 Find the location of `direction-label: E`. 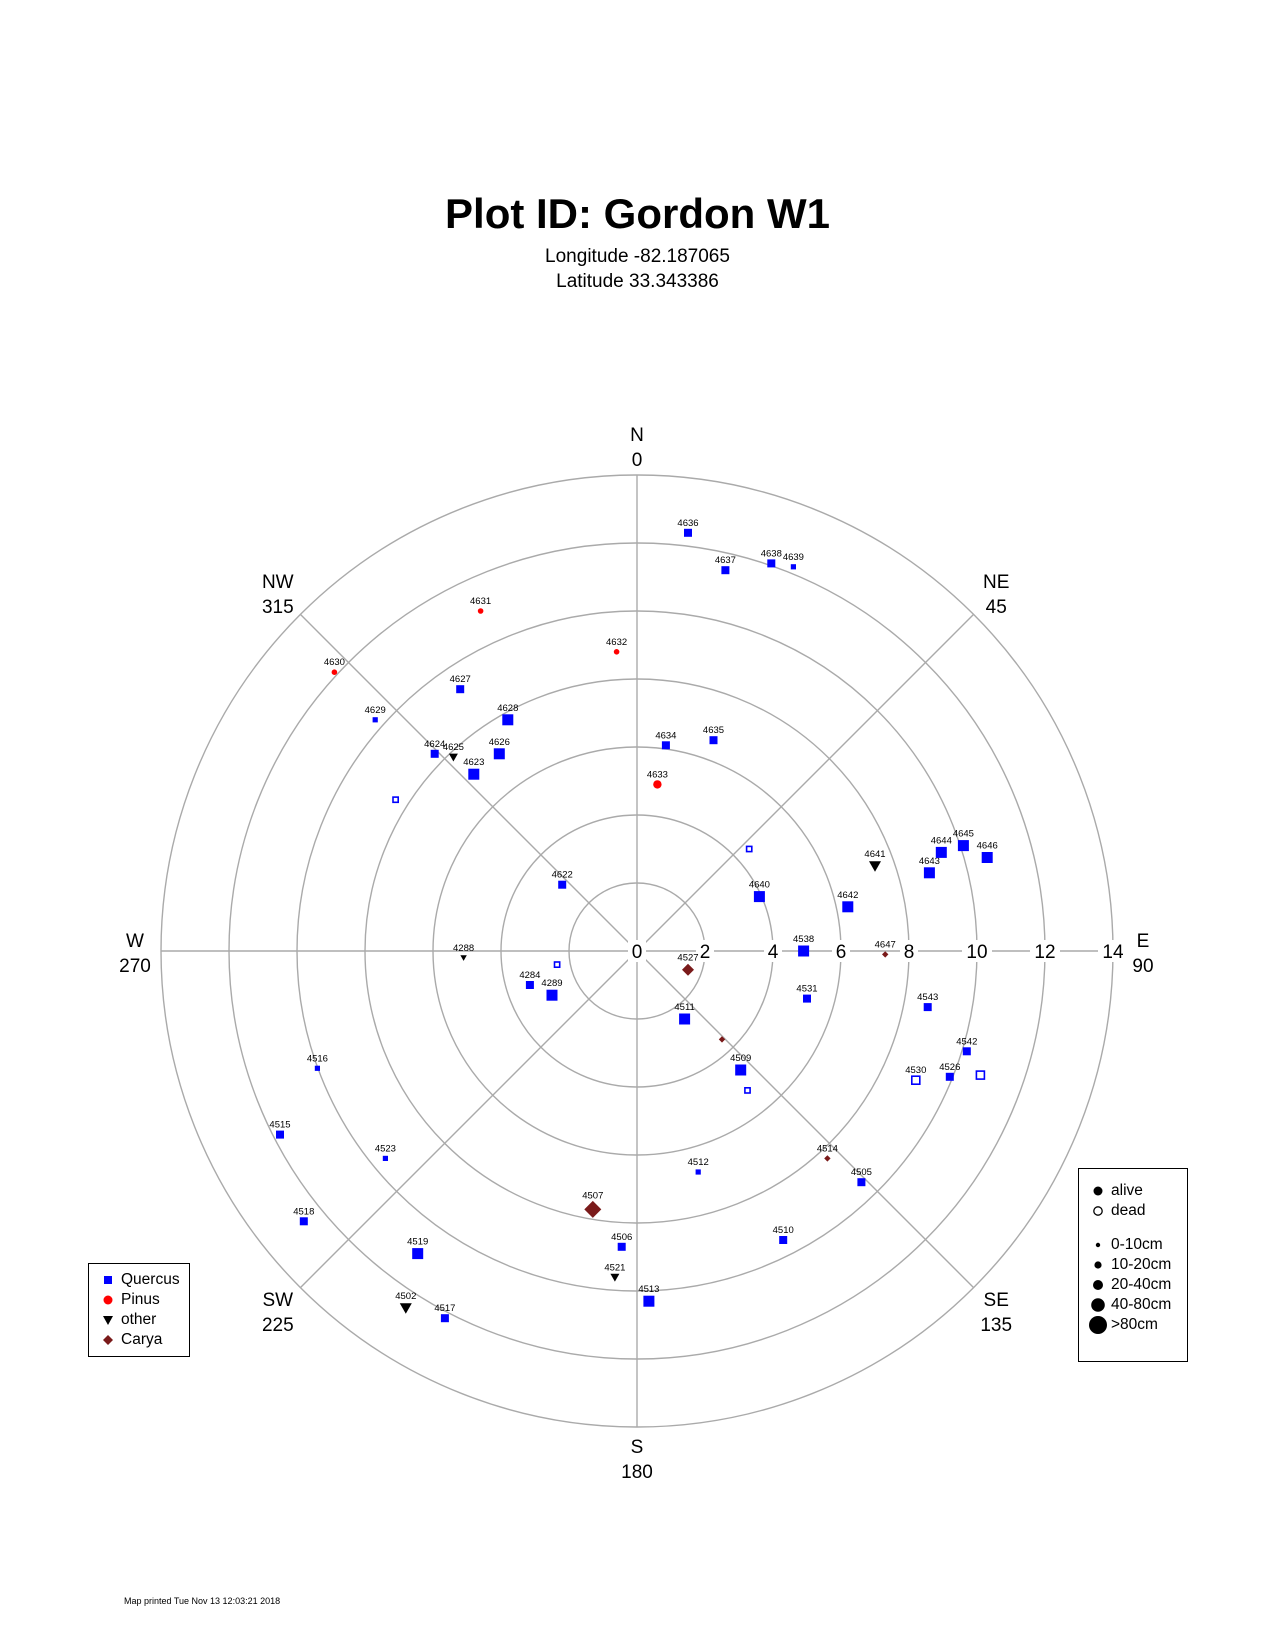

direction-label: E is located at coordinates (1143, 941).